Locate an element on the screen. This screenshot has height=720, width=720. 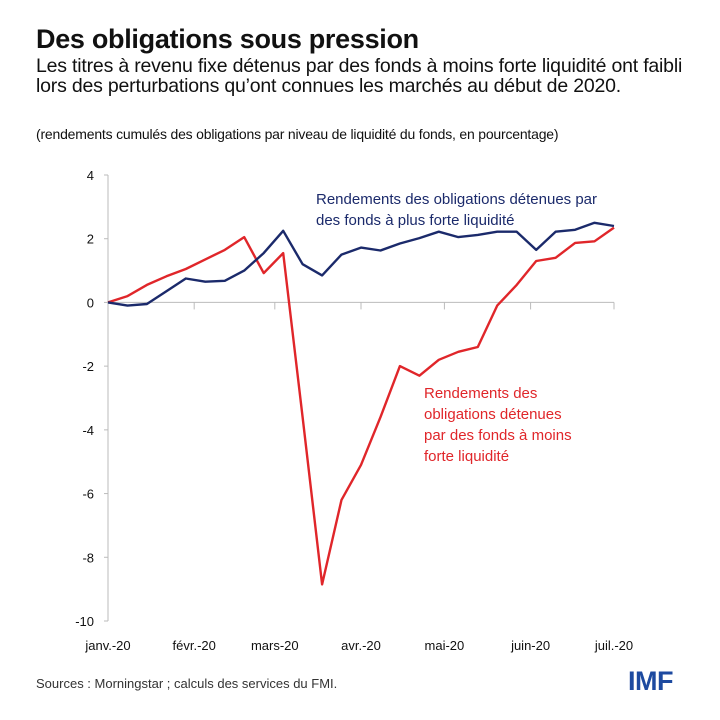
y-tick-label: 4 is located at coordinates (90, 175).